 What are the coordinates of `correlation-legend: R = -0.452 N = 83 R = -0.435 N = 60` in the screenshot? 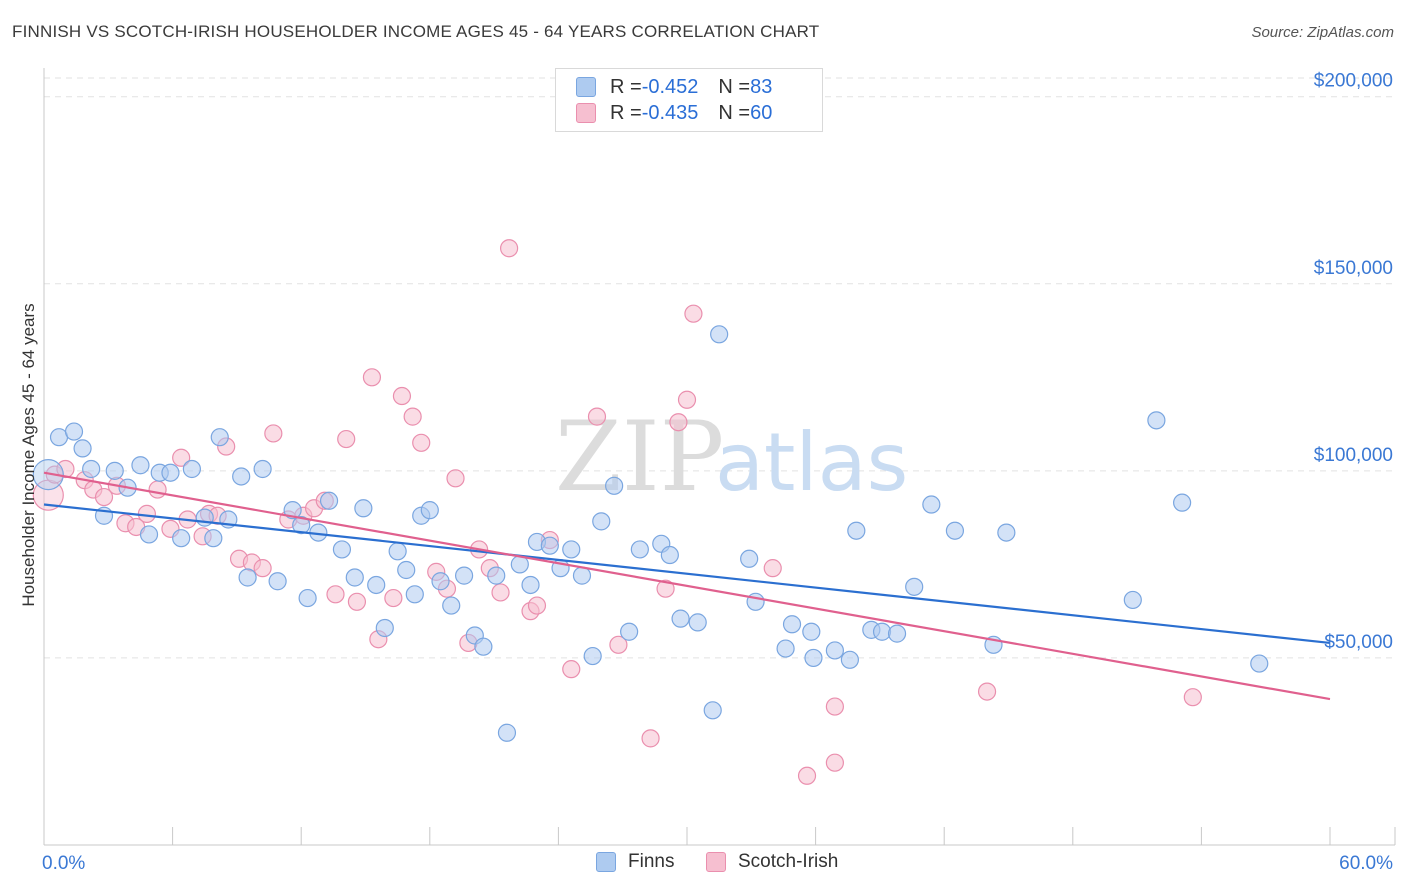 It's located at (689, 100).